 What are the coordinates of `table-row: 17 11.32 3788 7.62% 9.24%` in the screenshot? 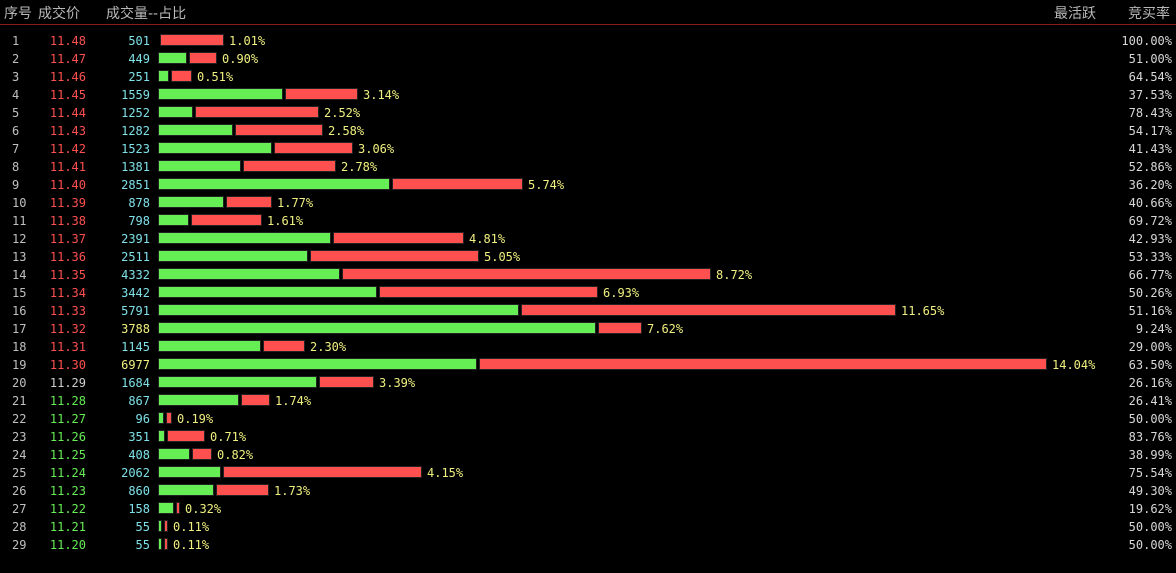 It's located at (588, 329).